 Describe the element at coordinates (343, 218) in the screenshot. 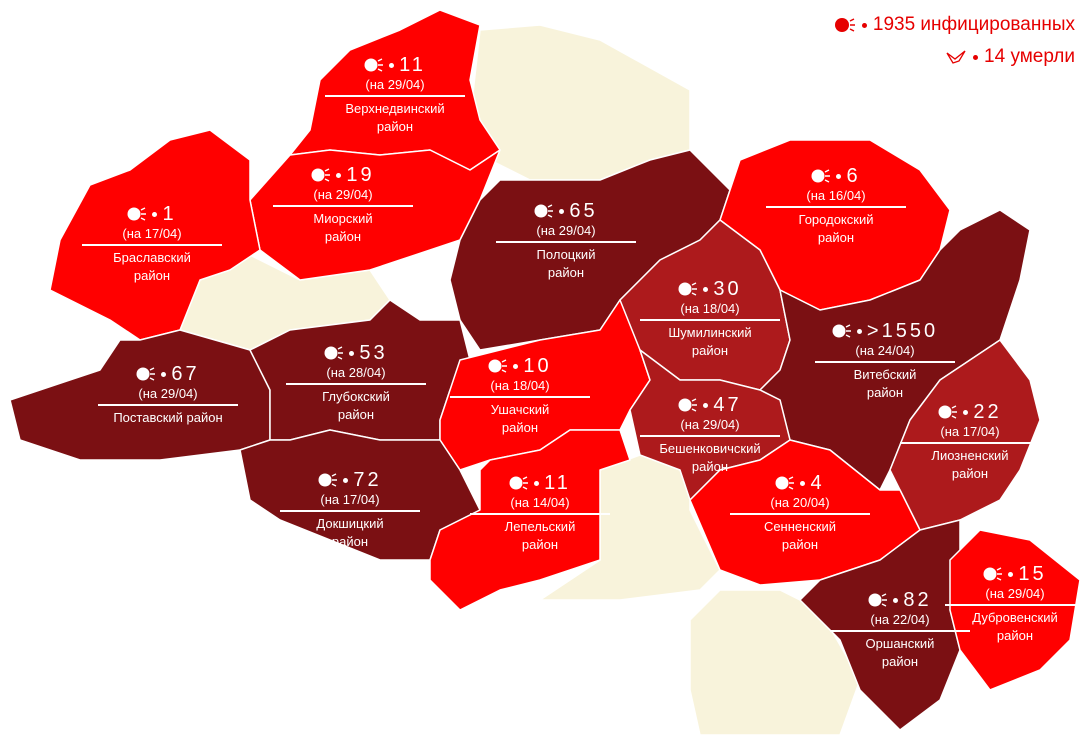

I see `region-name: Миорский` at that location.